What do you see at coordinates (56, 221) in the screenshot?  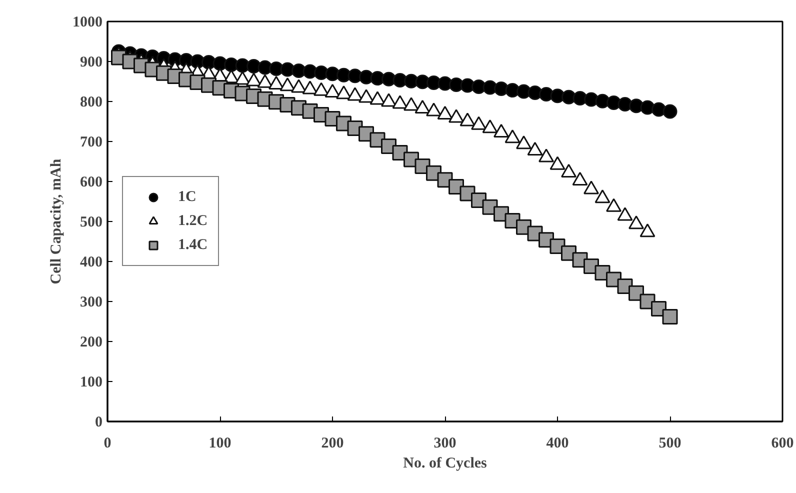 I see `y-axis-title: Cell Capacity, mAh` at bounding box center [56, 221].